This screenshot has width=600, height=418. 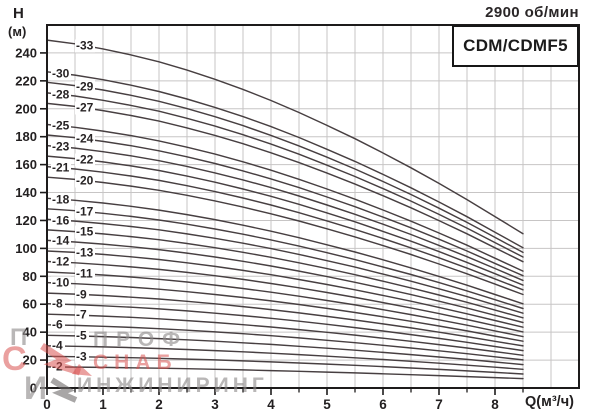 What do you see at coordinates (26, 248) in the screenshot?
I see `y-tick-label: 100` at bounding box center [26, 248].